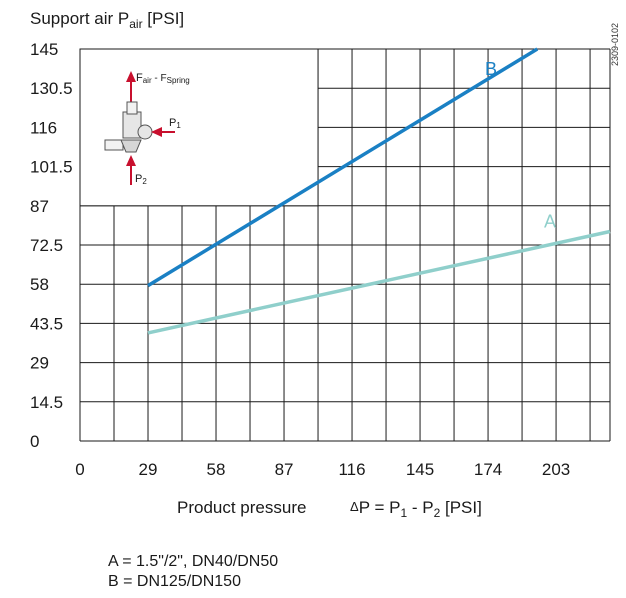 This screenshot has width=626, height=598. Describe the element at coordinates (44, 49) in the screenshot. I see `y-tick-label: 145` at that location.